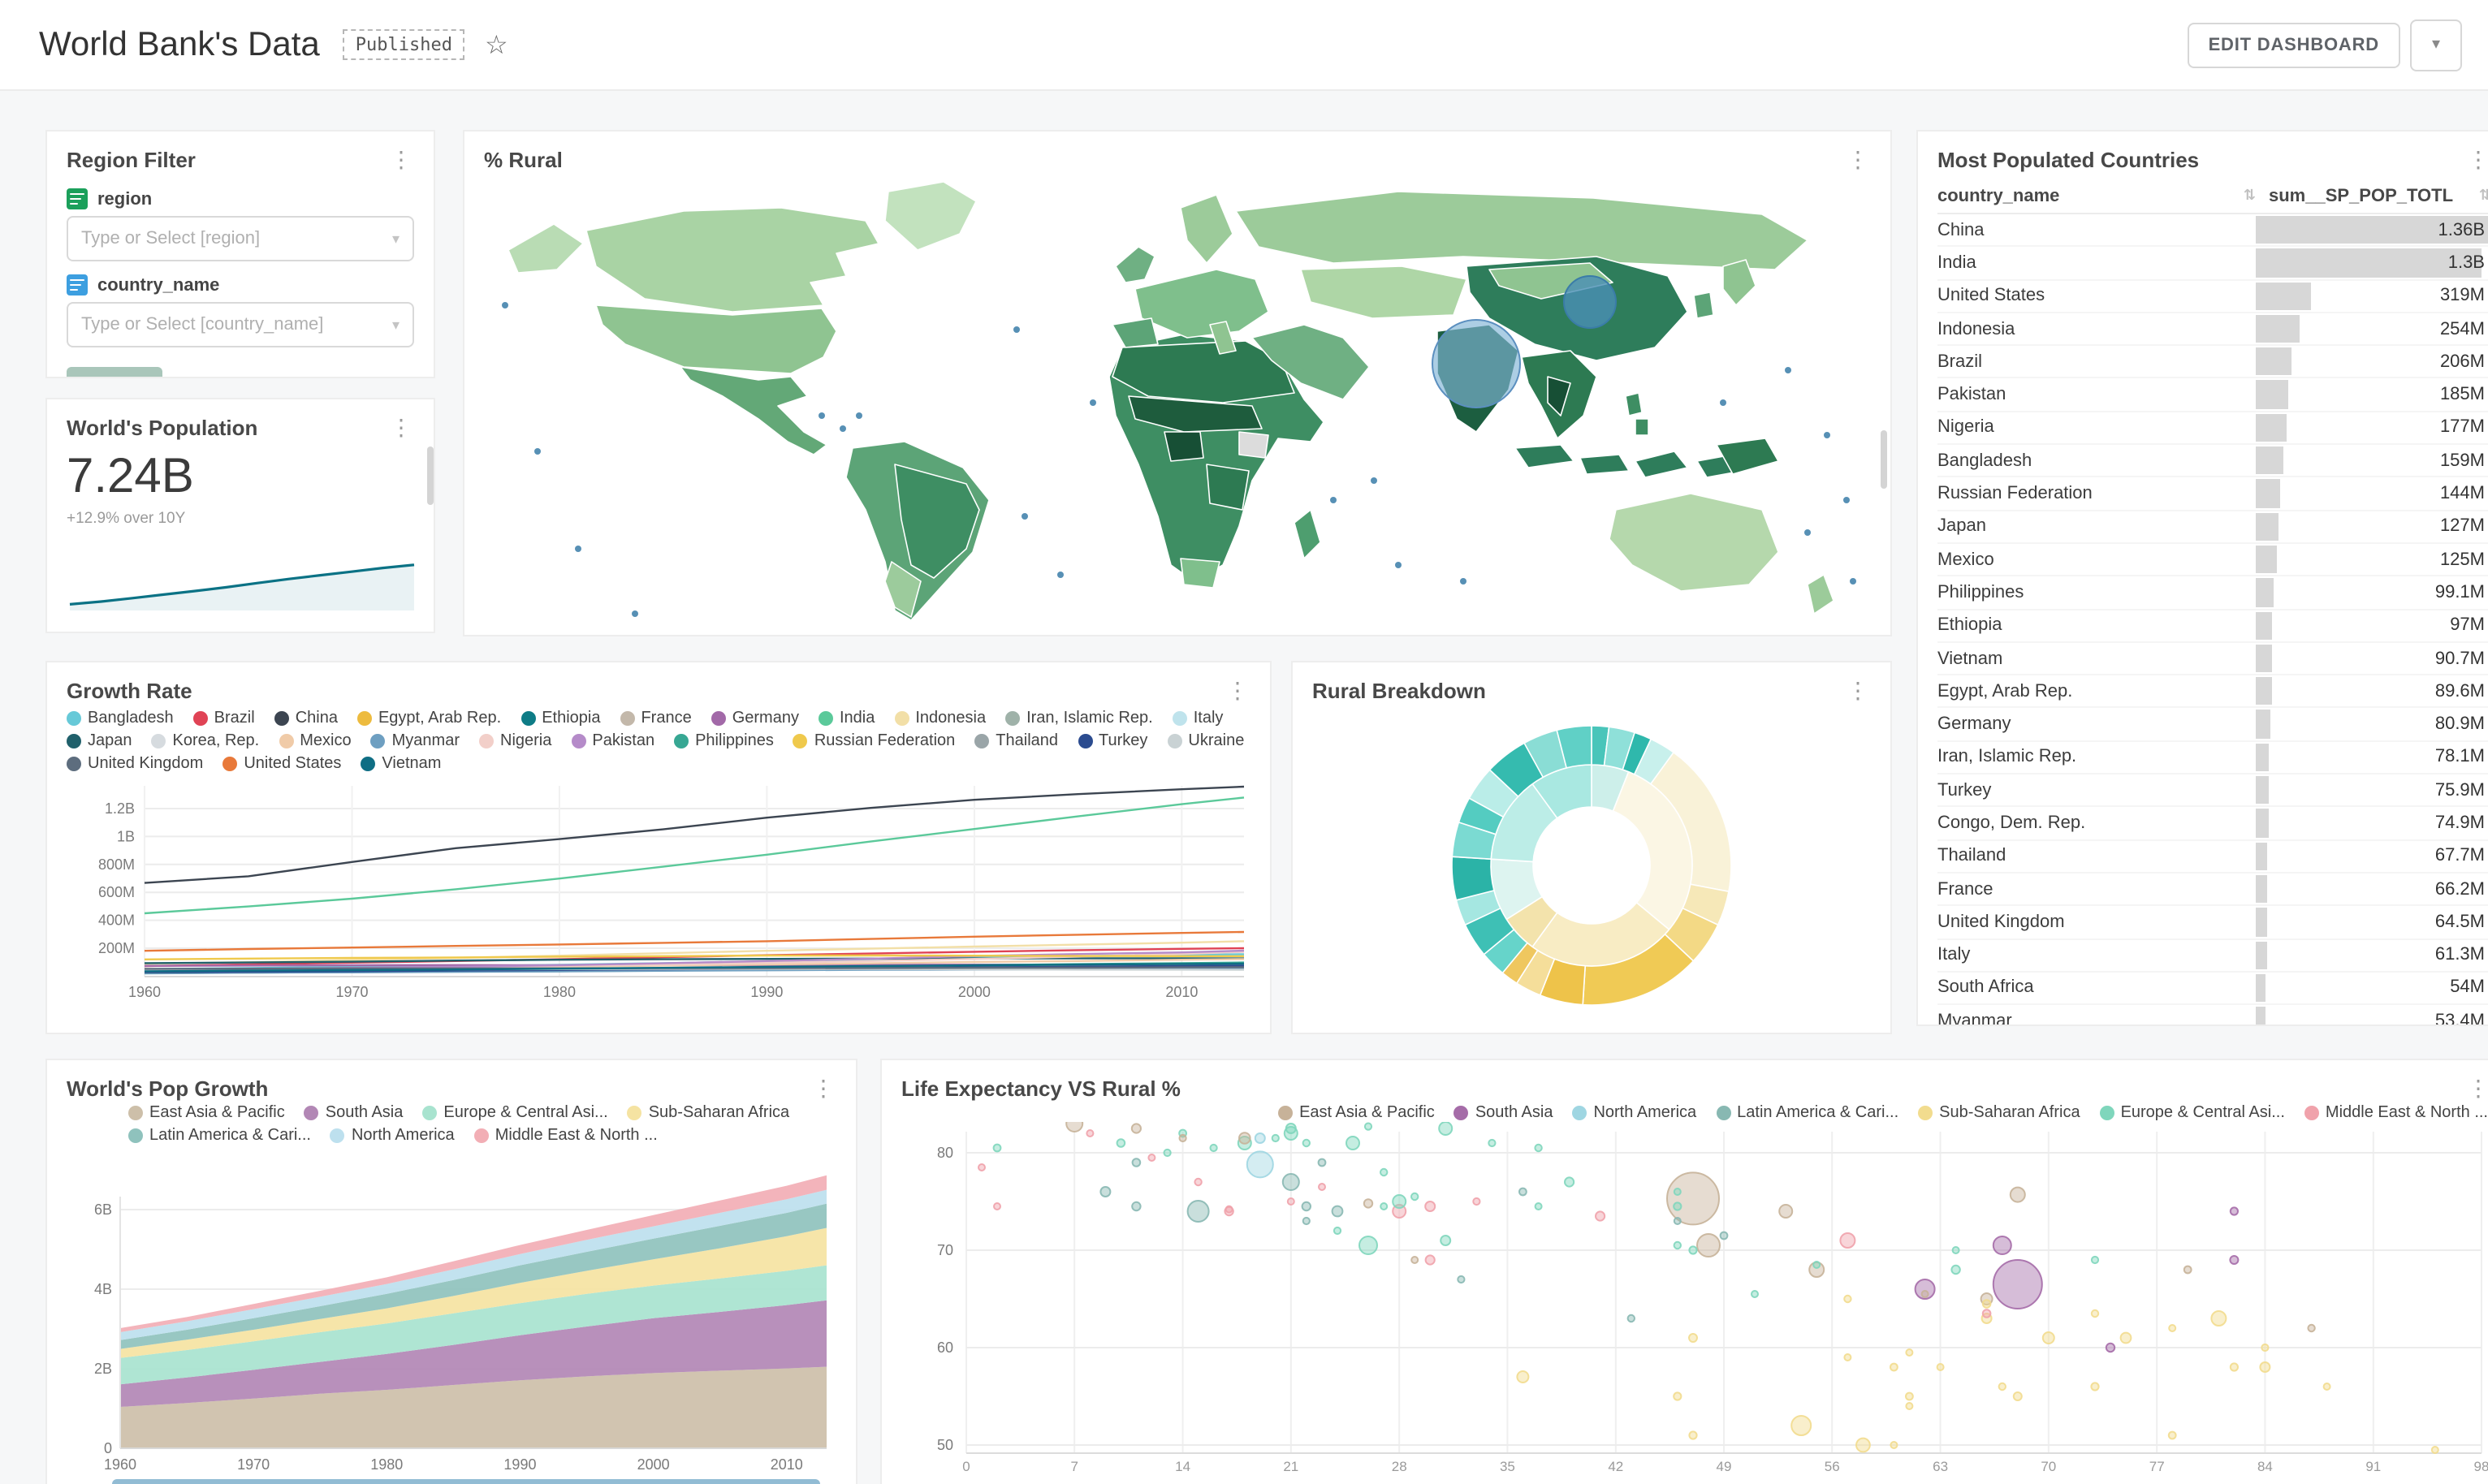  I want to click on header-dropdown-button: ▾, so click(2436, 45).